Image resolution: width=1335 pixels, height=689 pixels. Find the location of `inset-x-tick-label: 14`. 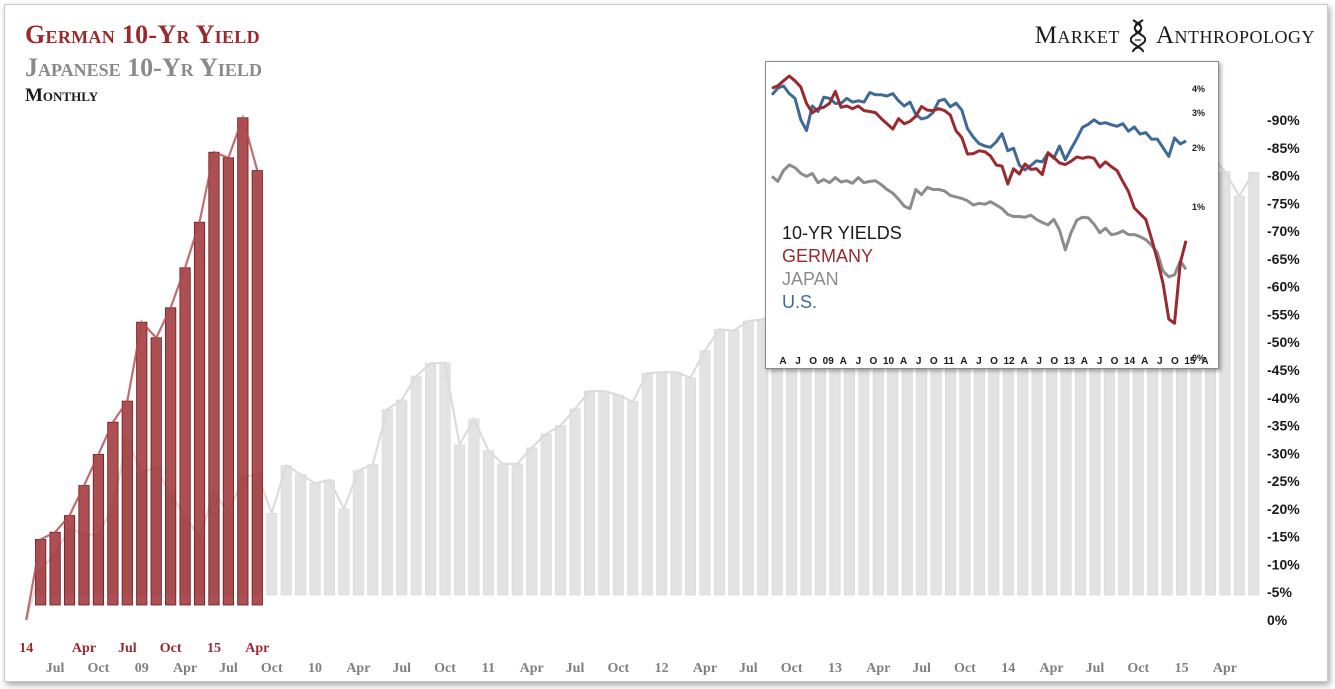

inset-x-tick-label: 14 is located at coordinates (1130, 361).